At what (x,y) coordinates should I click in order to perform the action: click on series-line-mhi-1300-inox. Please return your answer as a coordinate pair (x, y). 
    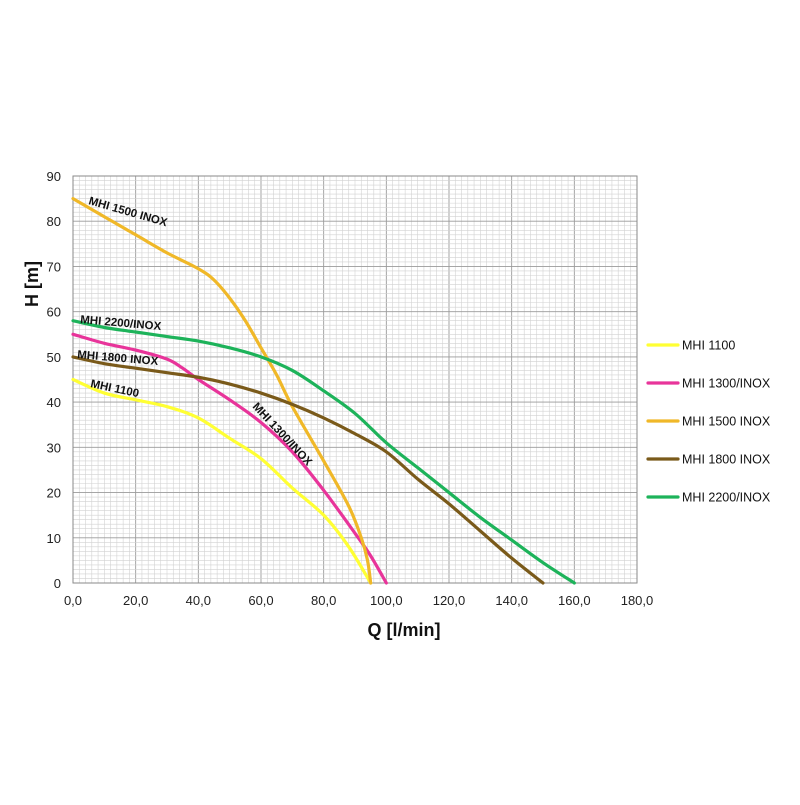
    Looking at the image, I should click on (229, 458).